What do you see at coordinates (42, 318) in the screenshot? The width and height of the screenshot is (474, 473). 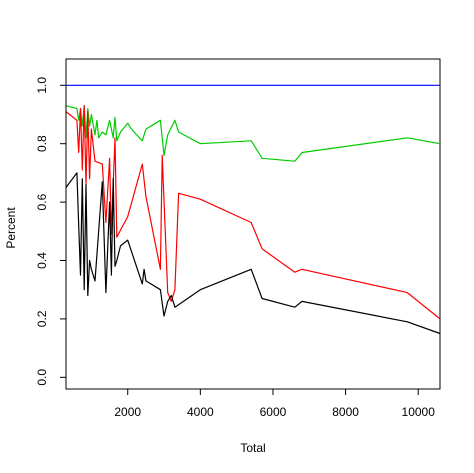 I see `y-tick-label: 0.2` at bounding box center [42, 318].